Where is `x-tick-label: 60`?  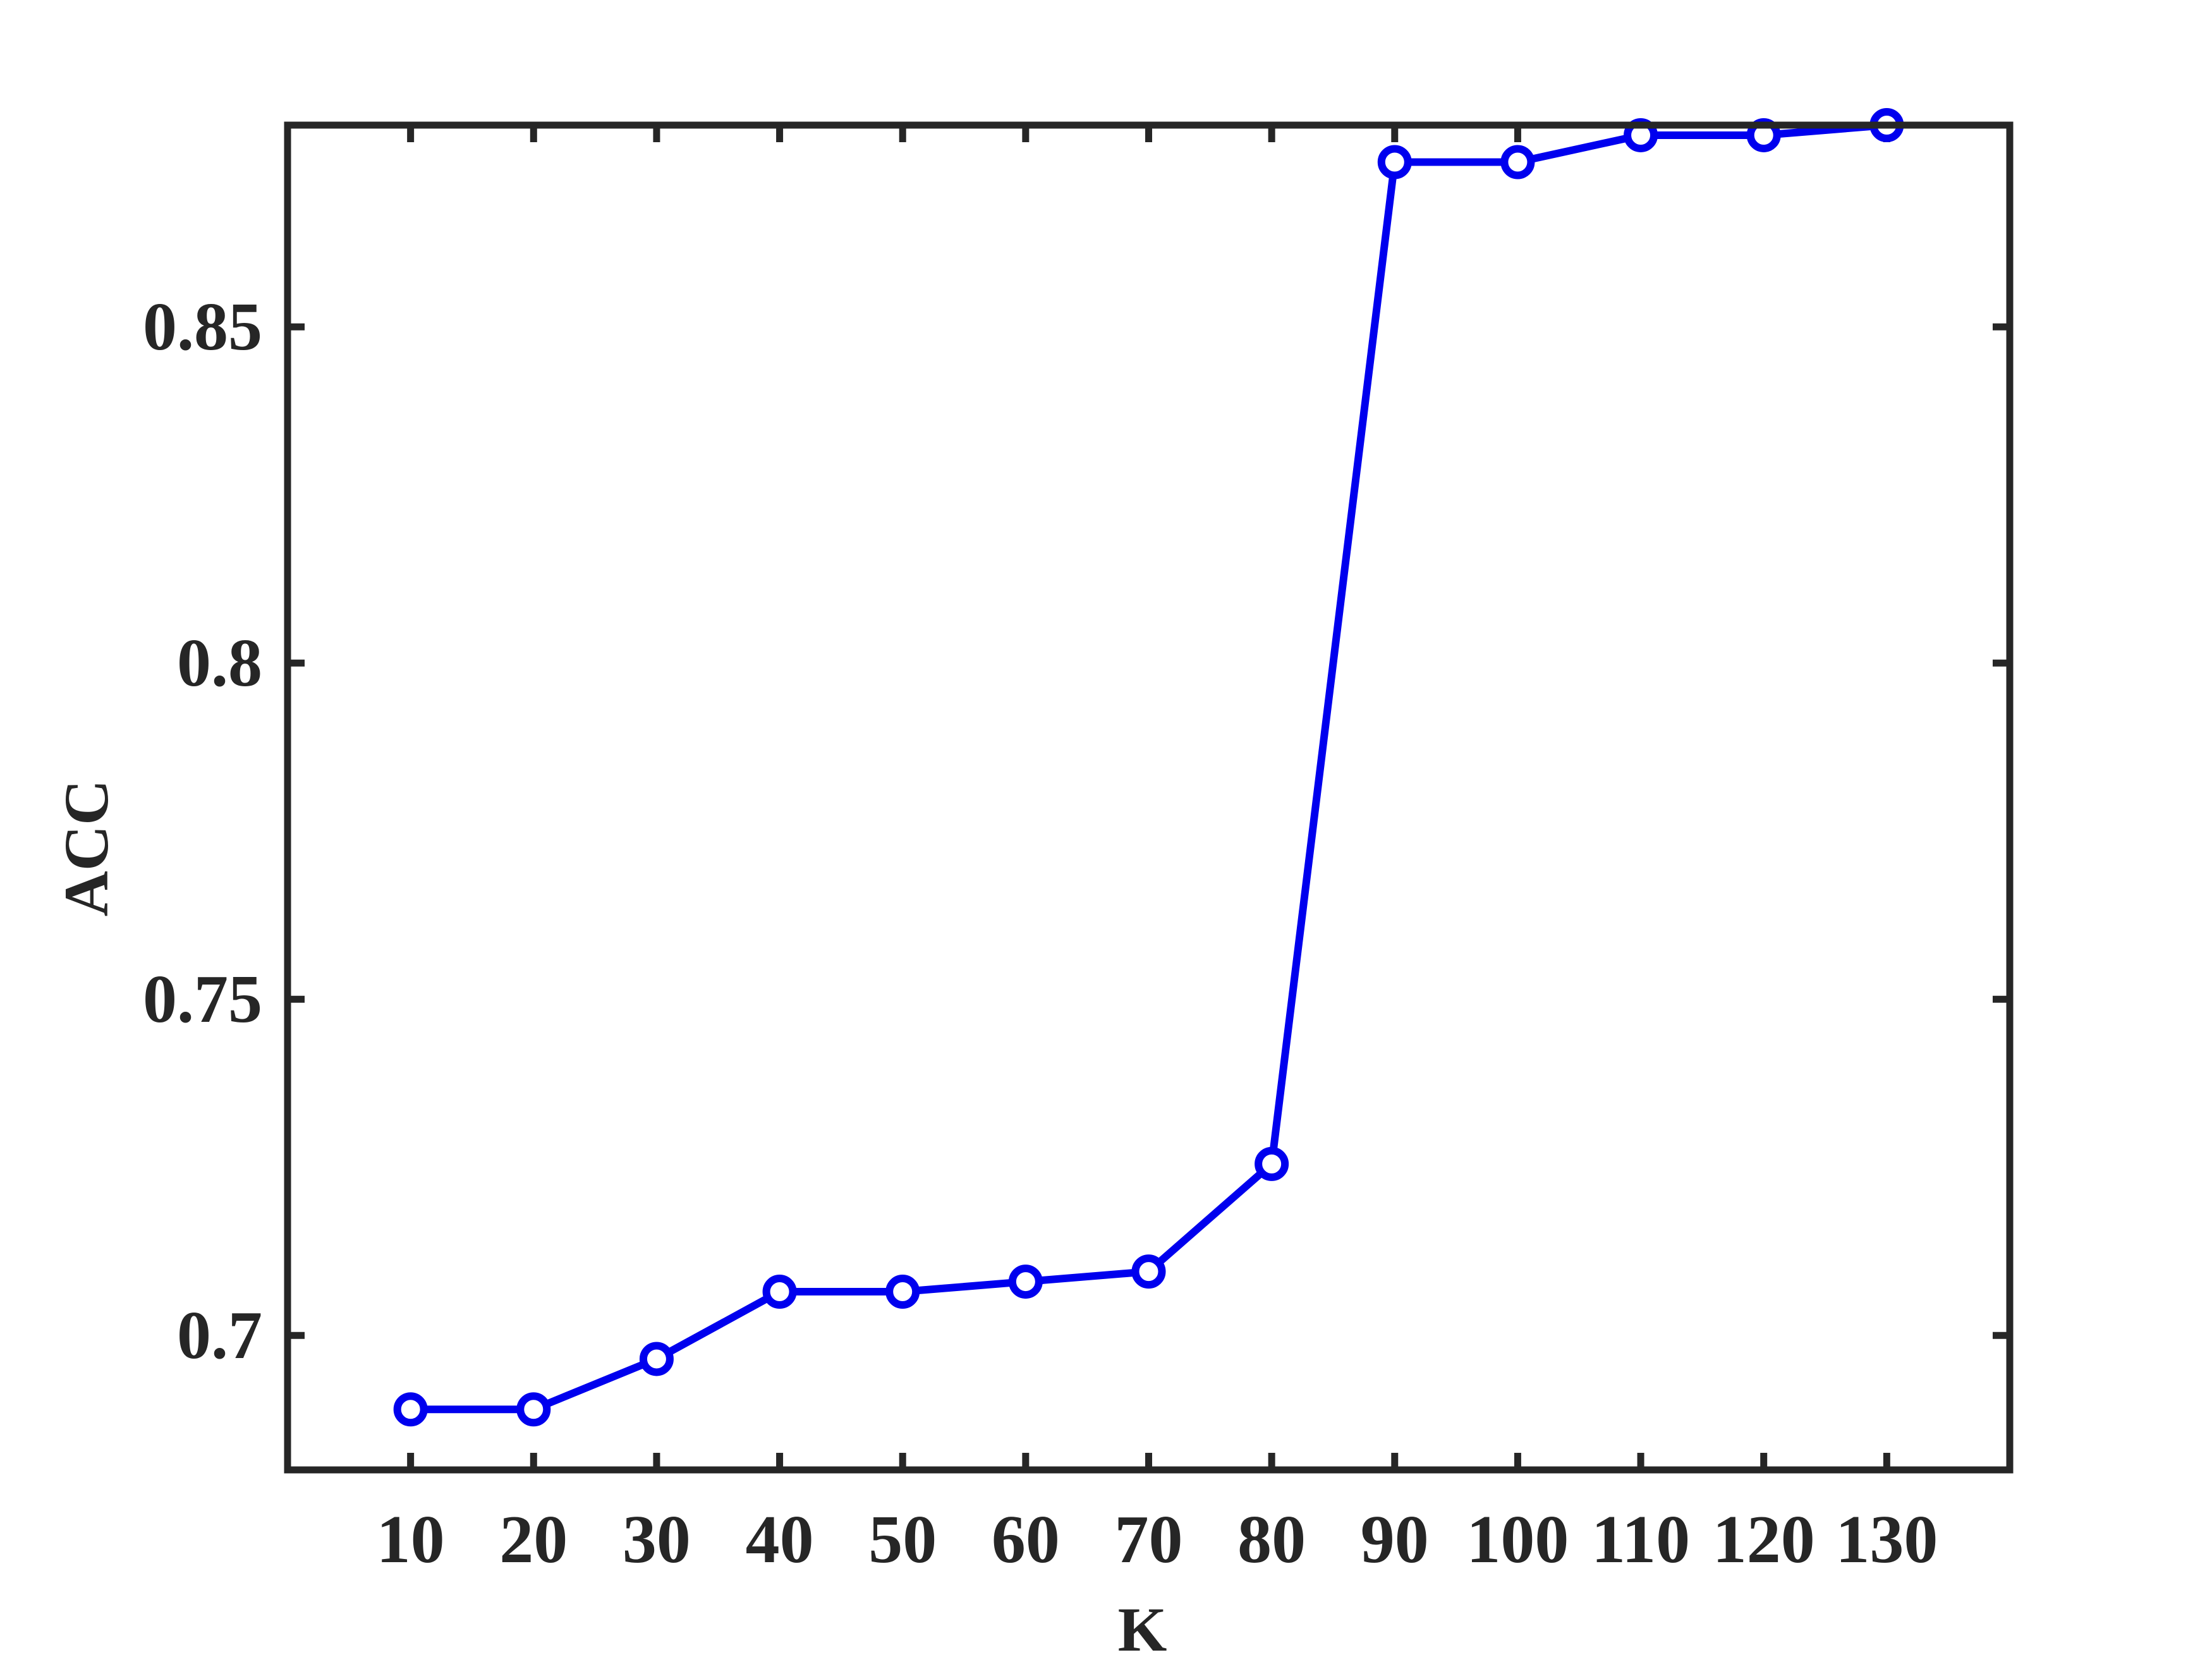 x-tick-label: 60 is located at coordinates (1026, 1539).